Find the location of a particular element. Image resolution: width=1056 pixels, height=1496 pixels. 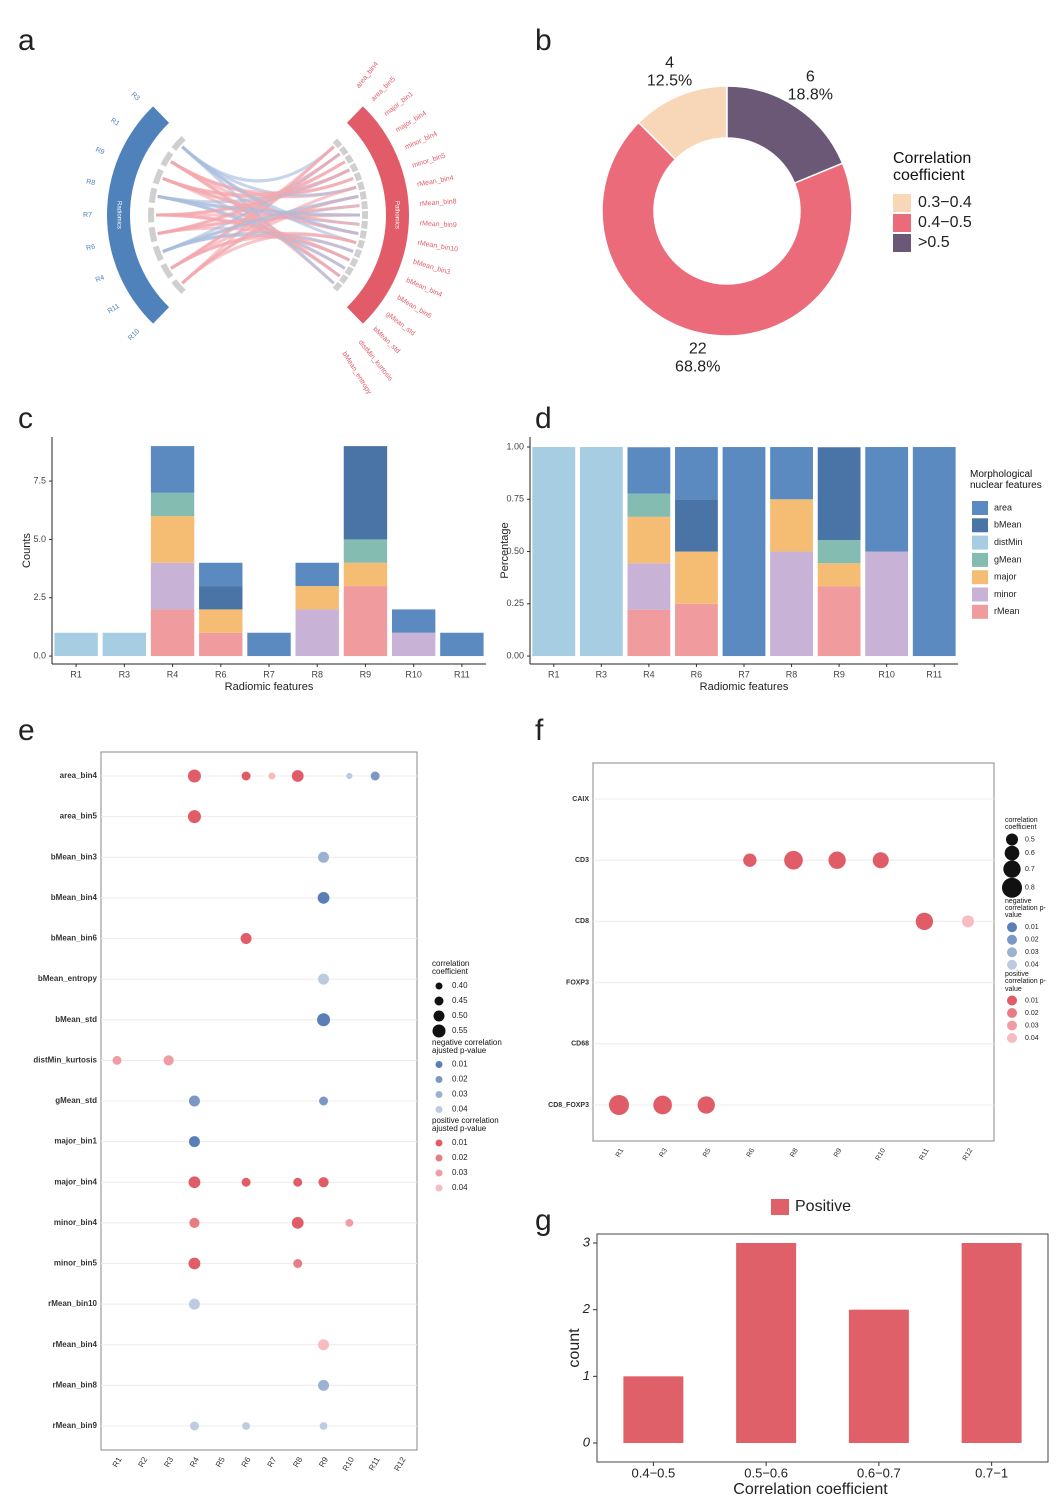

x-tick-label: 0.7−1 is located at coordinates (991, 1472).